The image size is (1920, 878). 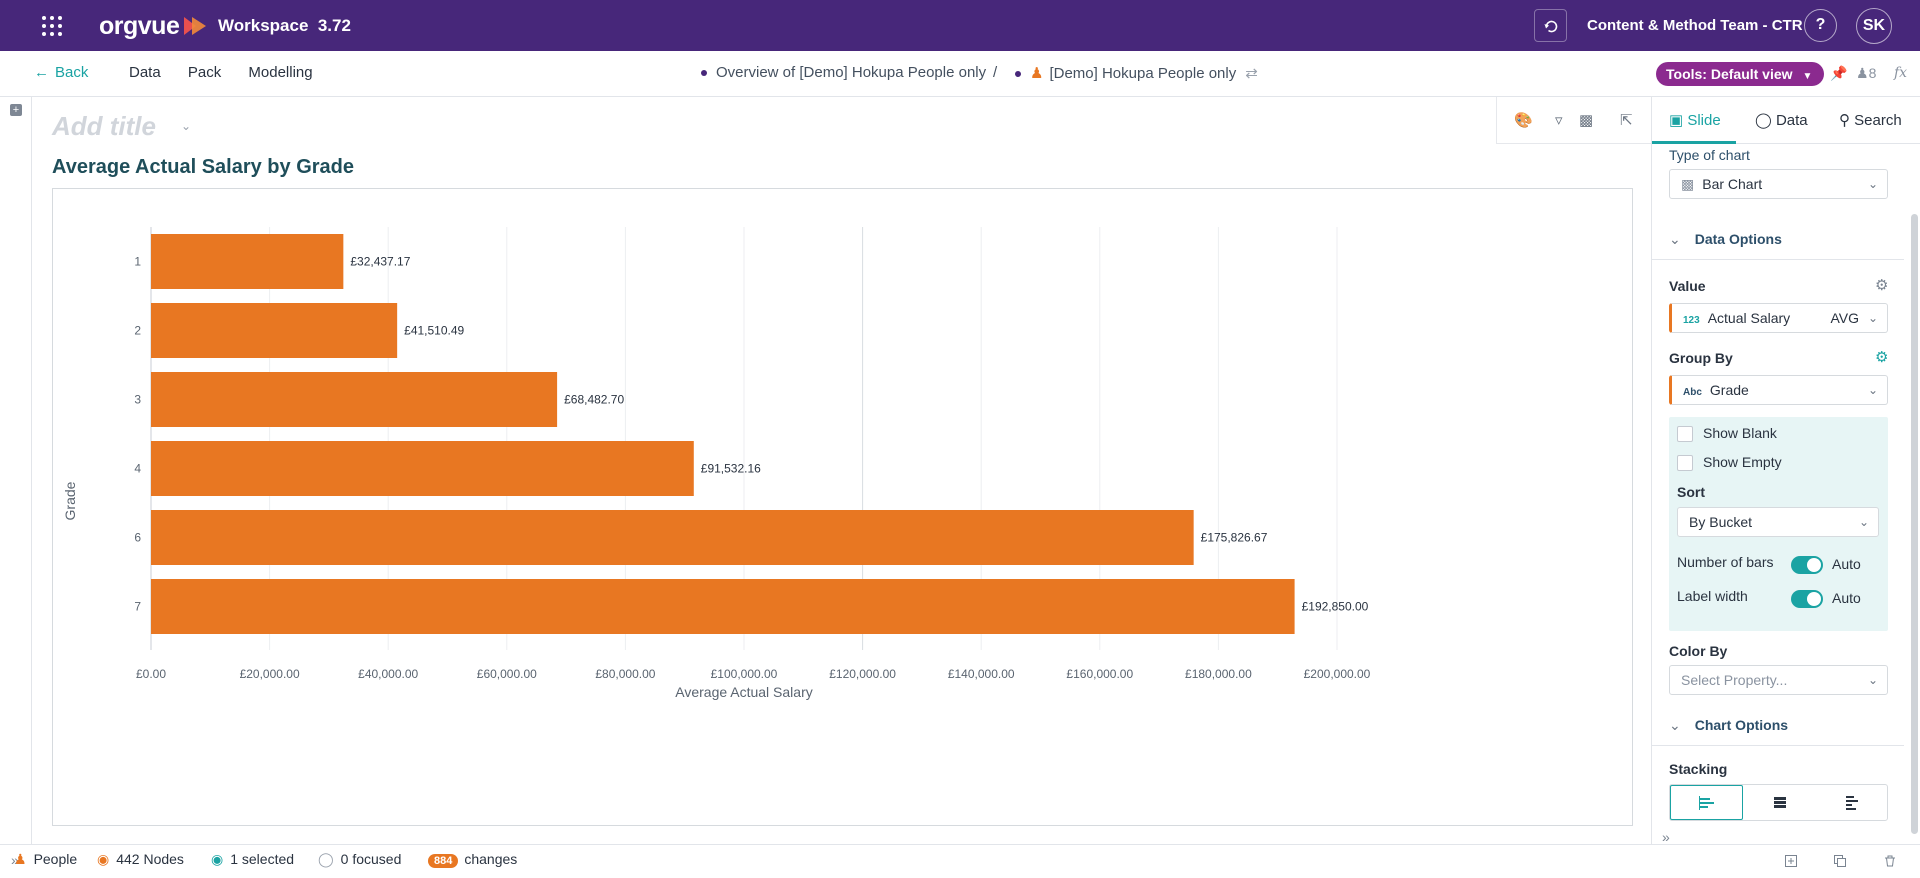 What do you see at coordinates (140, 859) in the screenshot?
I see `nodes-count: ◉ 442 Nodes` at bounding box center [140, 859].